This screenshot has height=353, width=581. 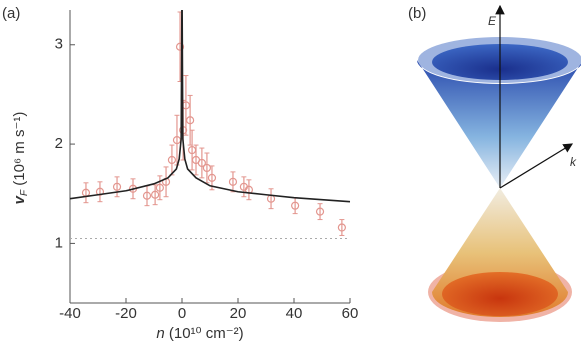 What do you see at coordinates (206, 333) in the screenshot?
I see `x-unit: (10¹⁰ cm⁻²)` at bounding box center [206, 333].